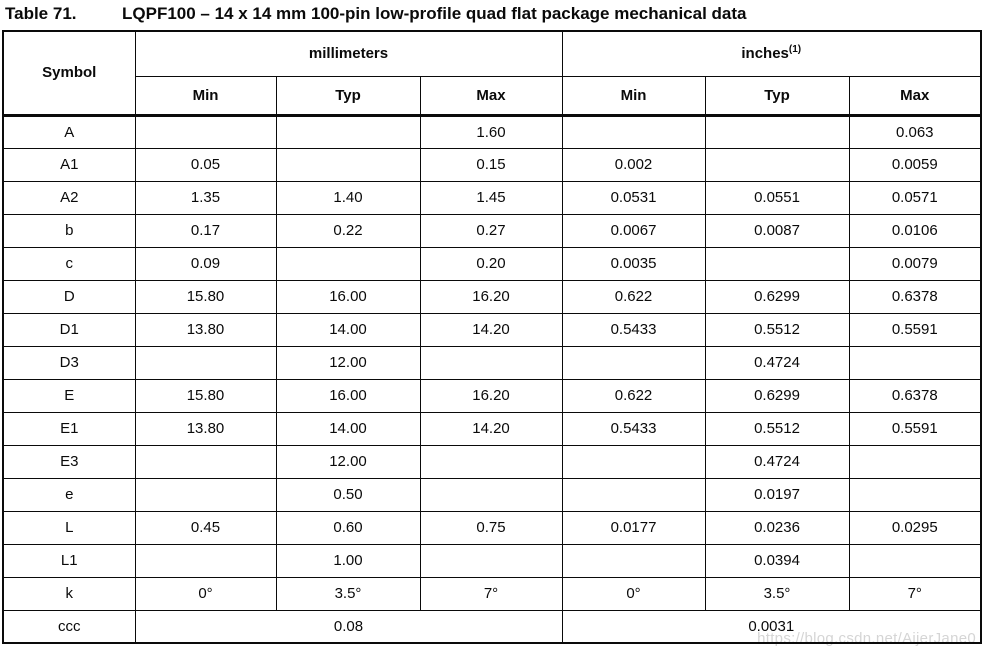 Image resolution: width=983 pixels, height=657 pixels. I want to click on table-cell: 0.0236, so click(777, 527).